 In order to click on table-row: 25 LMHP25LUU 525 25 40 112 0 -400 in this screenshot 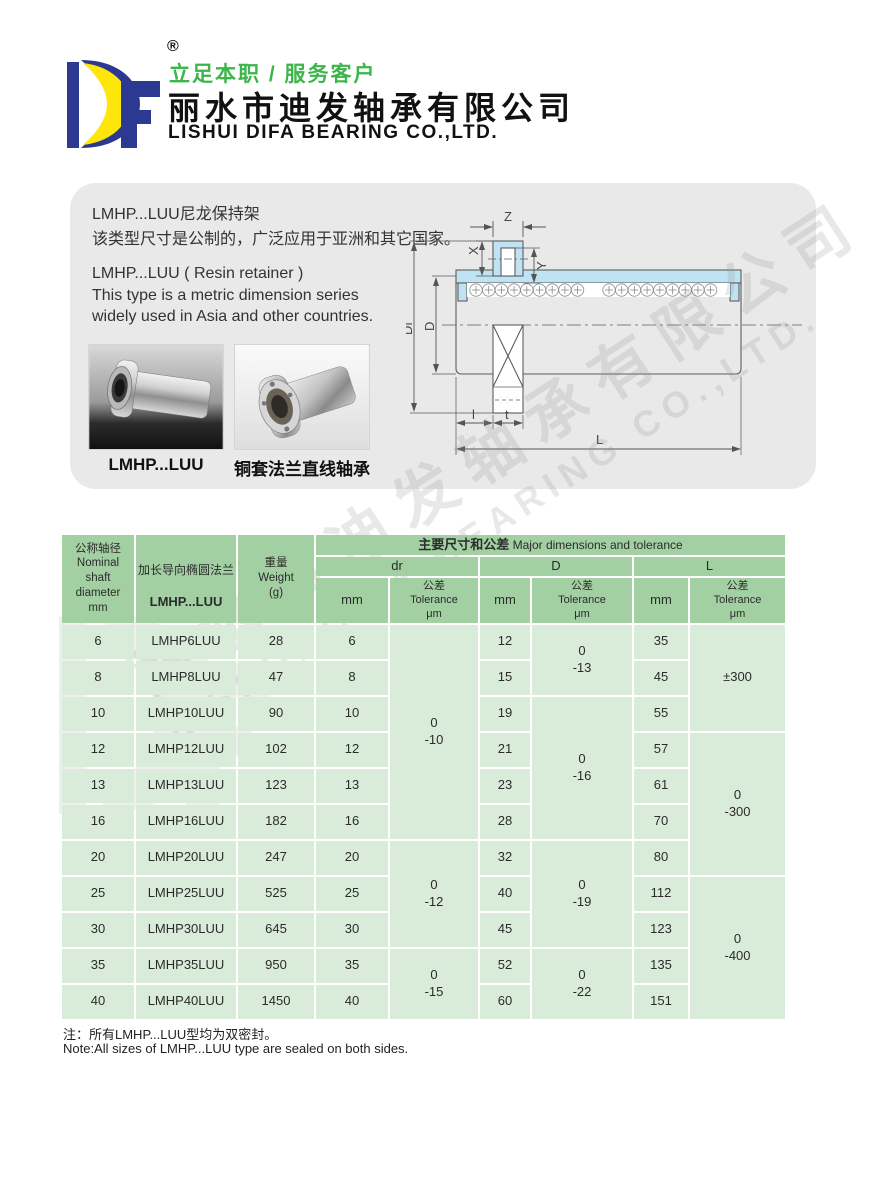, I will do `click(423, 947)`.